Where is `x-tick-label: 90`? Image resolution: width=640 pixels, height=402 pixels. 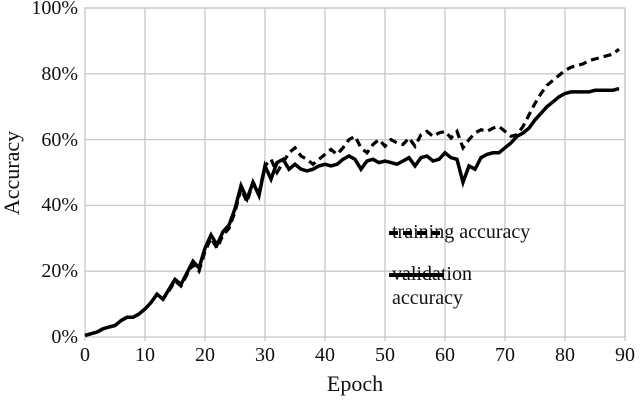 x-tick-label: 90 is located at coordinates (625, 355).